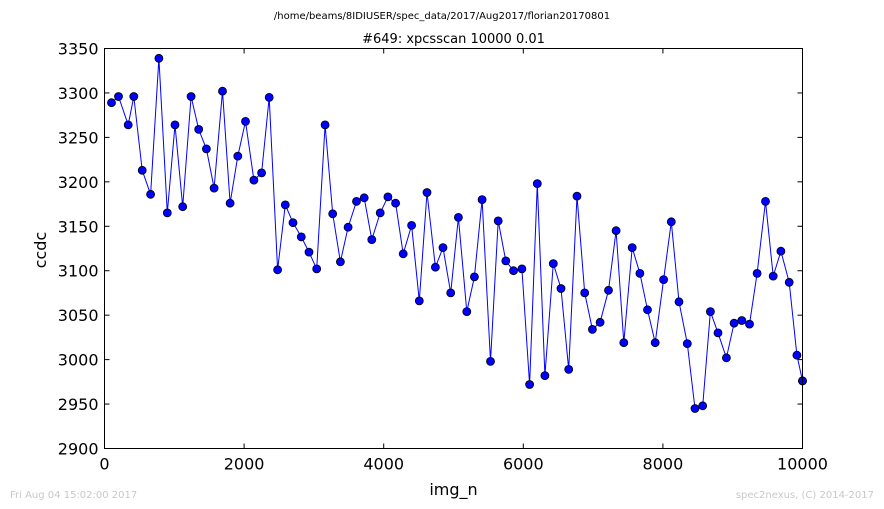 Image resolution: width=884 pixels, height=509 pixels. Describe the element at coordinates (74, 495) in the screenshot. I see `footer-timestamp: Fri Aug 04 15:02:00 2017` at that location.